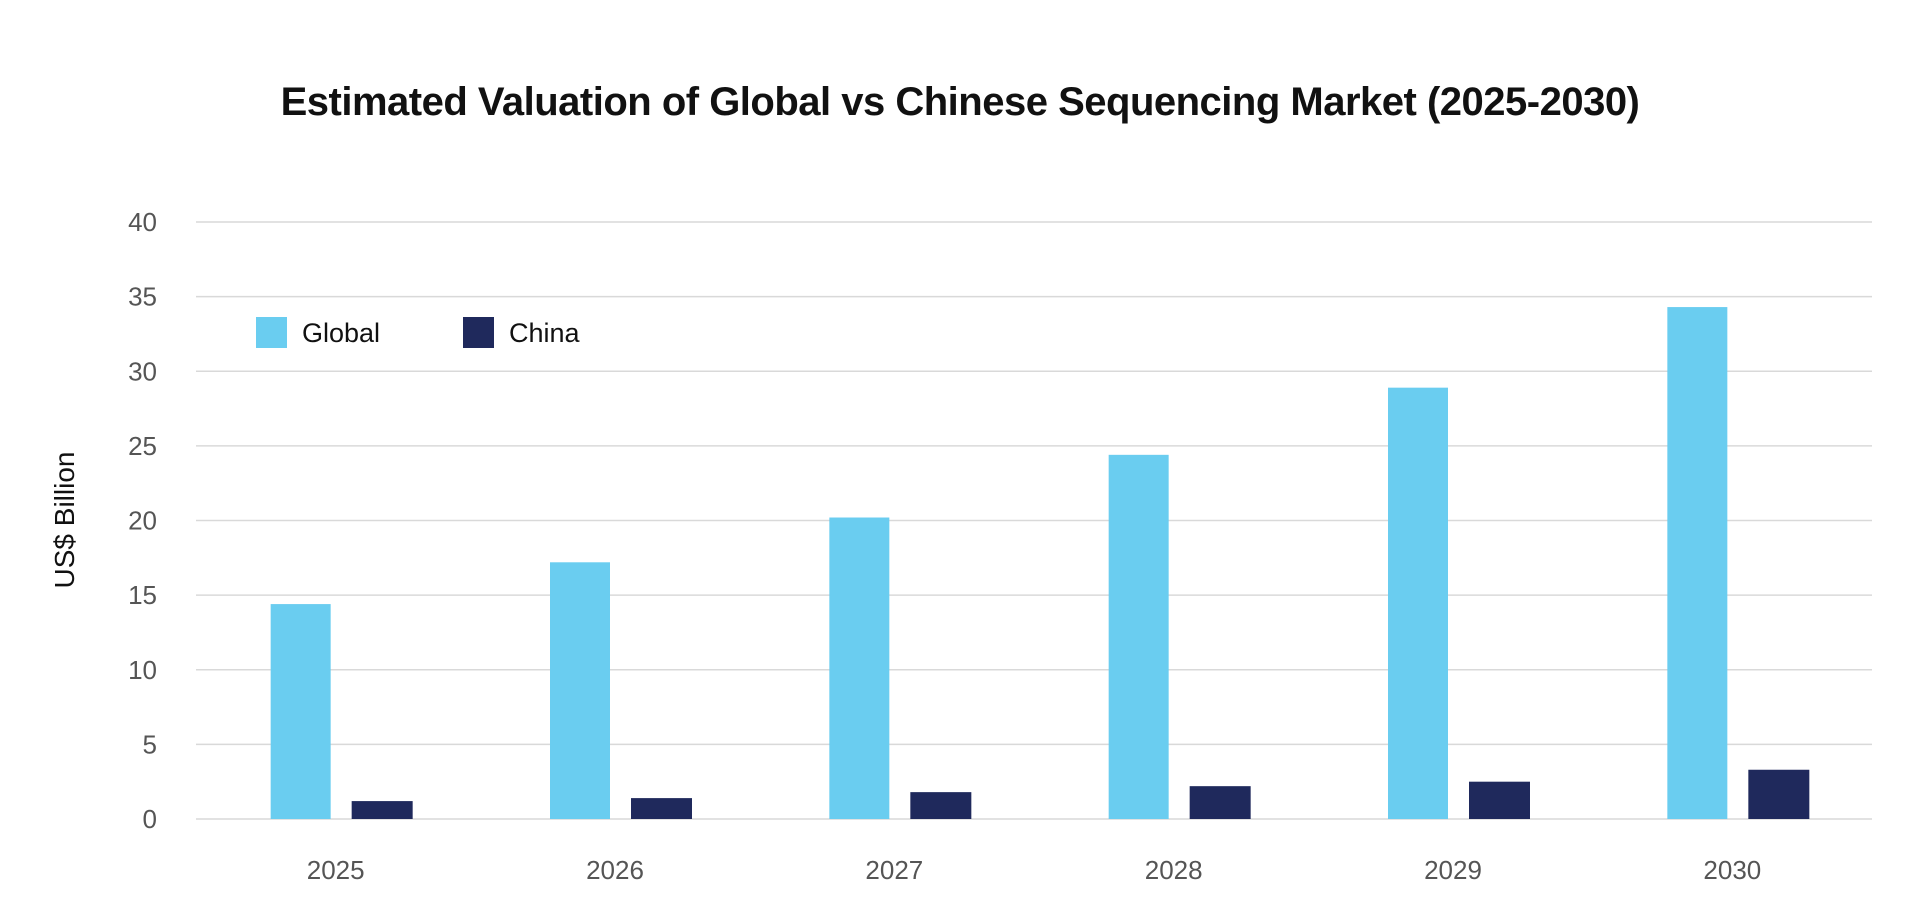  What do you see at coordinates (661, 808) in the screenshot?
I see `bar-china-2026` at bounding box center [661, 808].